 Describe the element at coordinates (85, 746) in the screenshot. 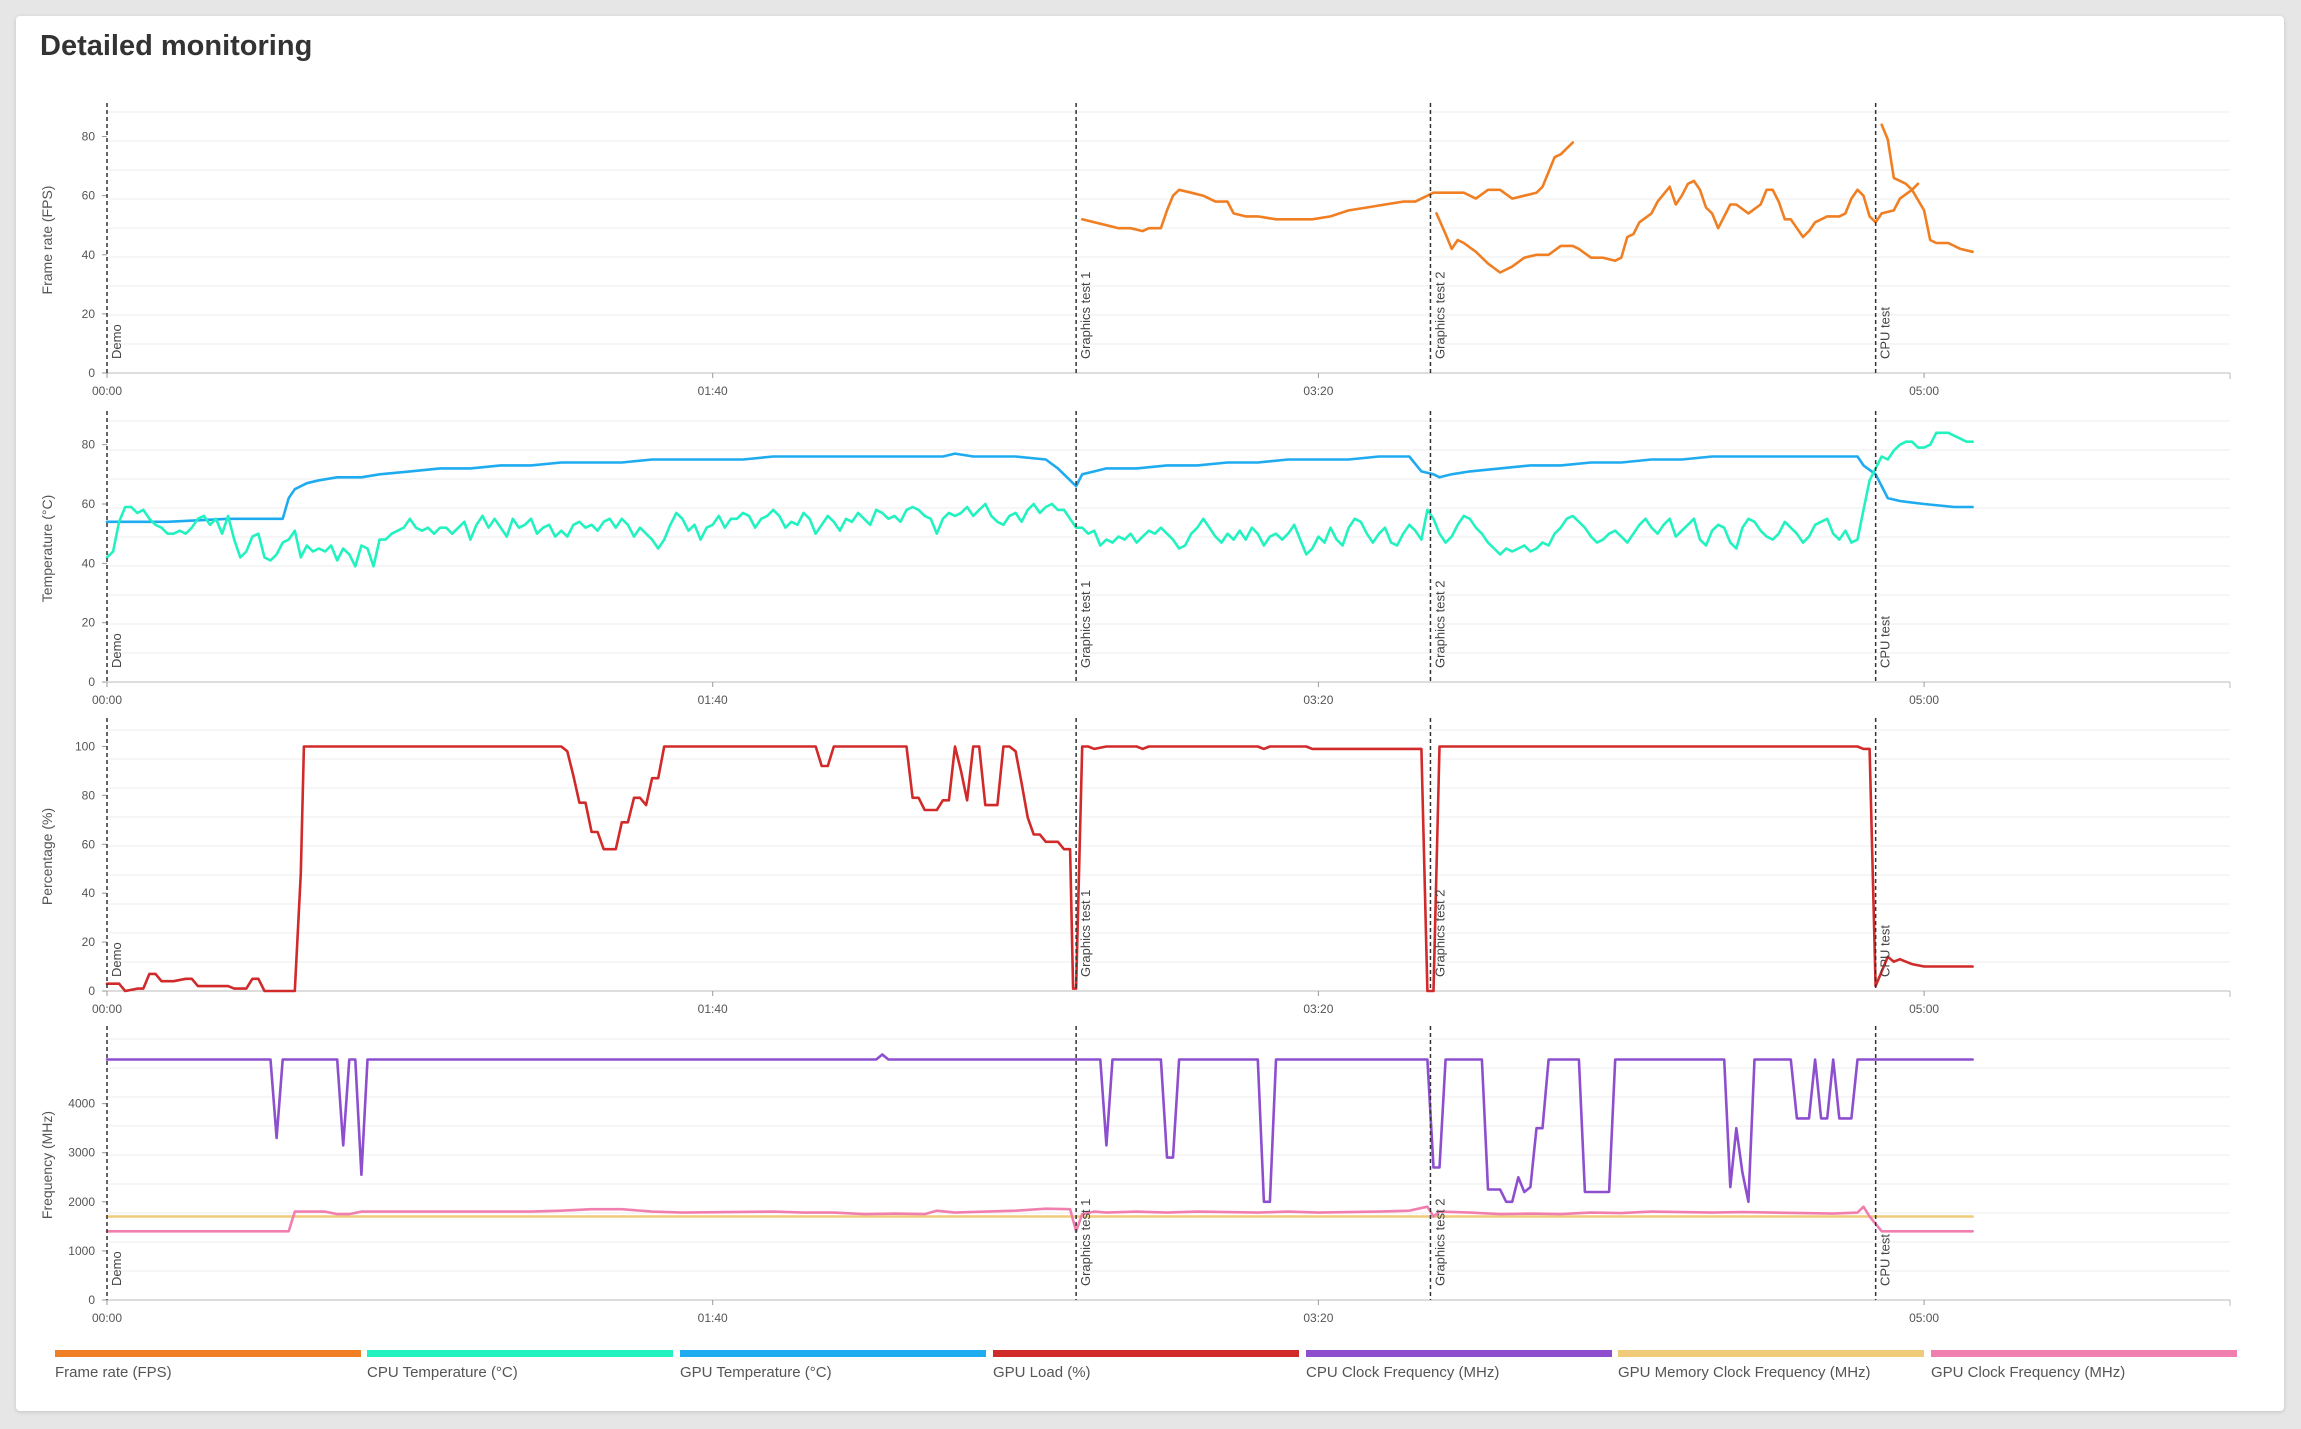

I see `y-tick-label: 100` at that location.